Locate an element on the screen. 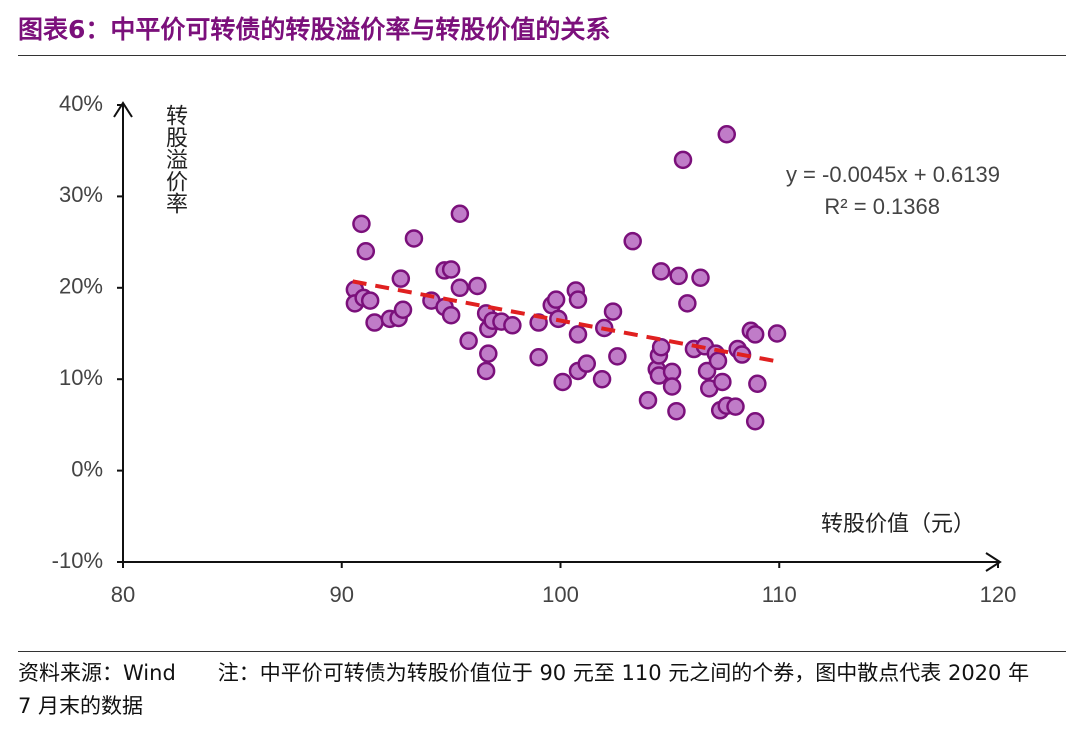  y-tick-label: 10% is located at coordinates (81, 377).